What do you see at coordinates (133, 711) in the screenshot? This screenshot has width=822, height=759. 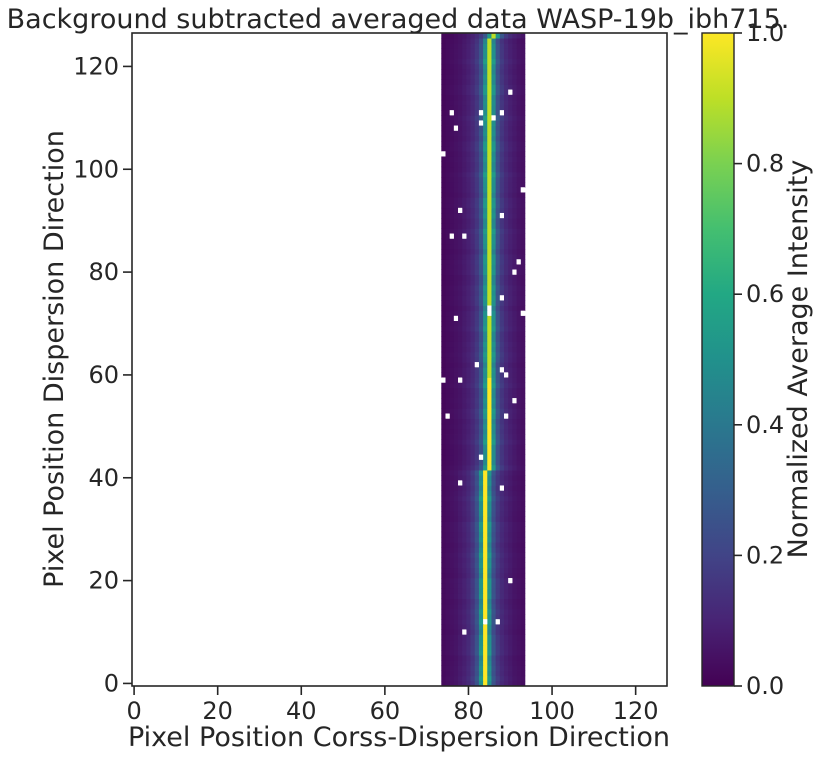 I see `x-tick-label: 0` at bounding box center [133, 711].